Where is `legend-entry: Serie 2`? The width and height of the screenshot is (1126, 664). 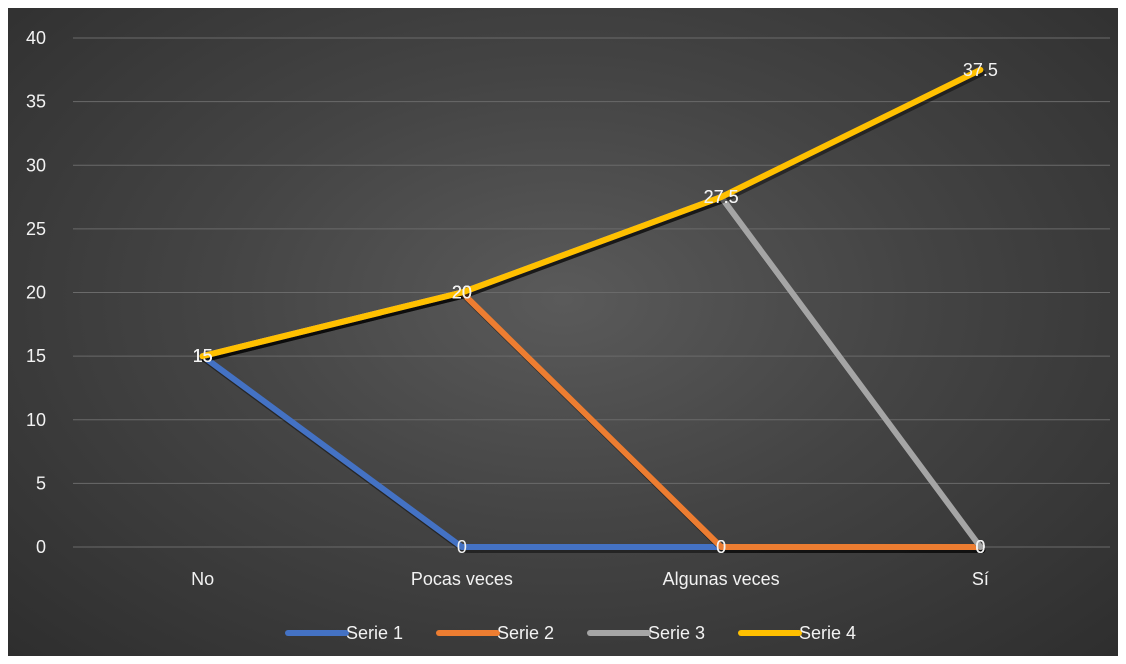
legend-entry: Serie 2 is located at coordinates (525, 633).